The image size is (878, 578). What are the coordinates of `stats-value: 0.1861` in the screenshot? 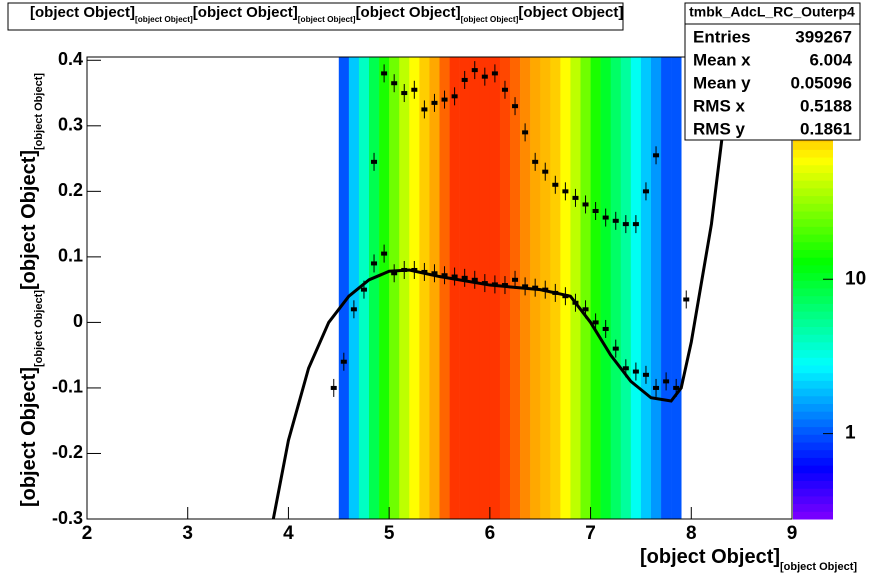 It's located at (826, 128).